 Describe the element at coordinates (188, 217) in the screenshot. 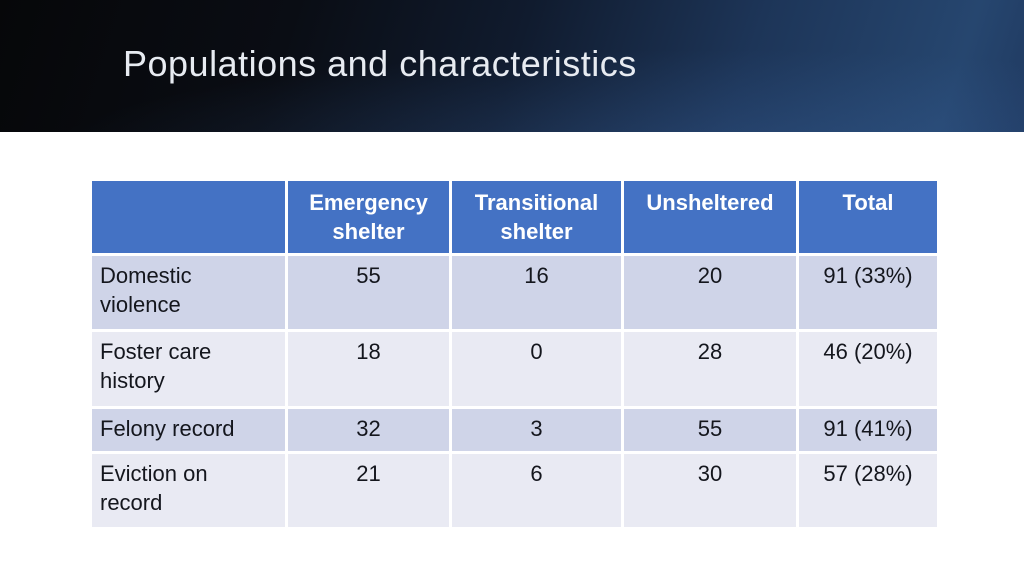

I see `table-corner-cell` at that location.